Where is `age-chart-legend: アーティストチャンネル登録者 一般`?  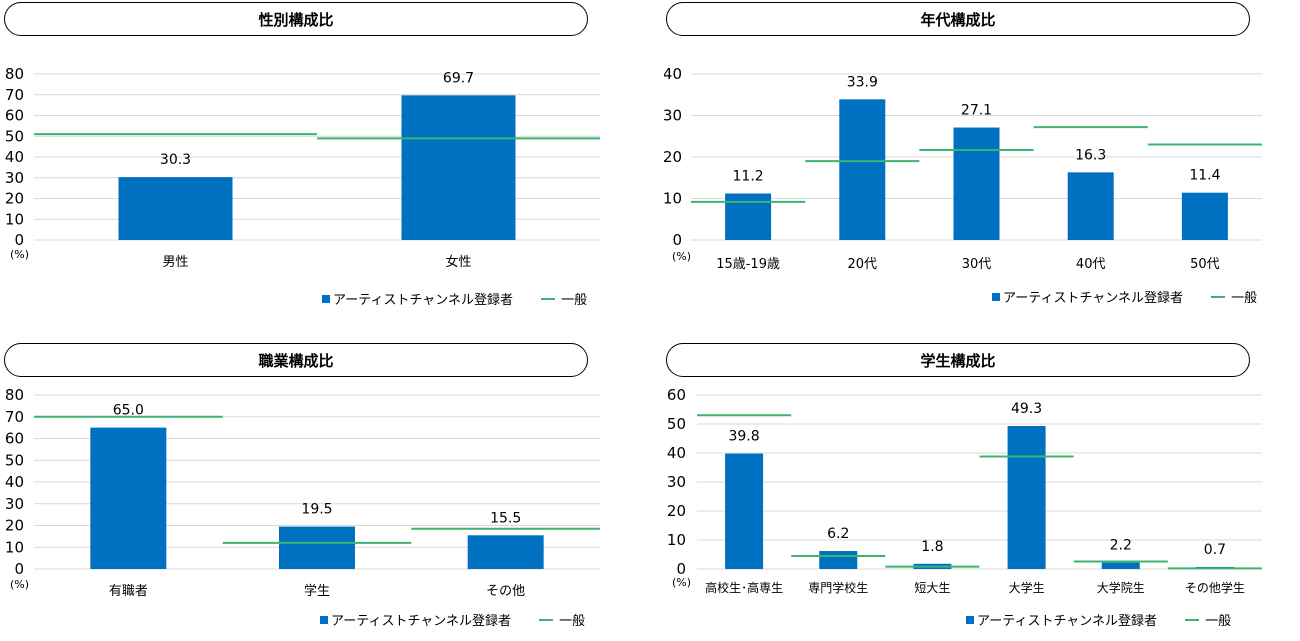
age-chart-legend: アーティストチャンネル登録者 一般 is located at coordinates (1124, 296).